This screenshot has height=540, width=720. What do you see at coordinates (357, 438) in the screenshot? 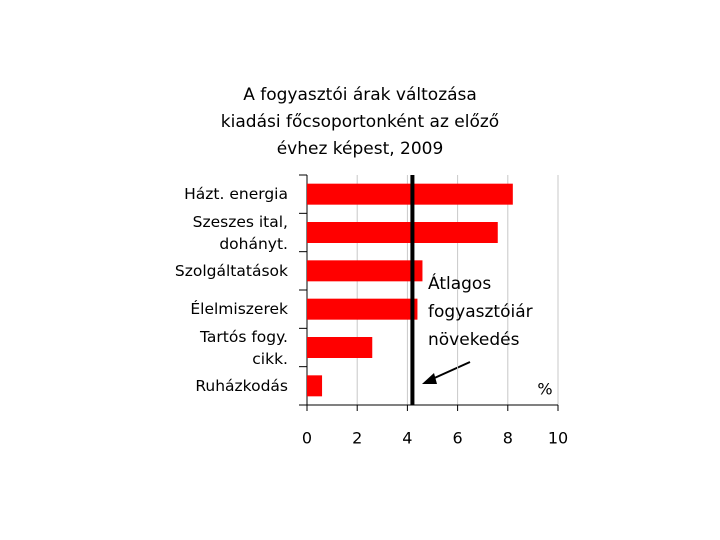
I see `x-tick-label: 2` at bounding box center [357, 438].